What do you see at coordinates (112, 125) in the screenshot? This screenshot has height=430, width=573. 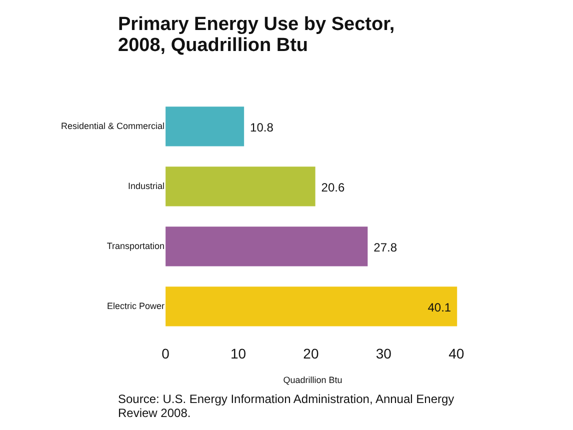 I see `y-tick-label: Residential & Commercial` at bounding box center [112, 125].